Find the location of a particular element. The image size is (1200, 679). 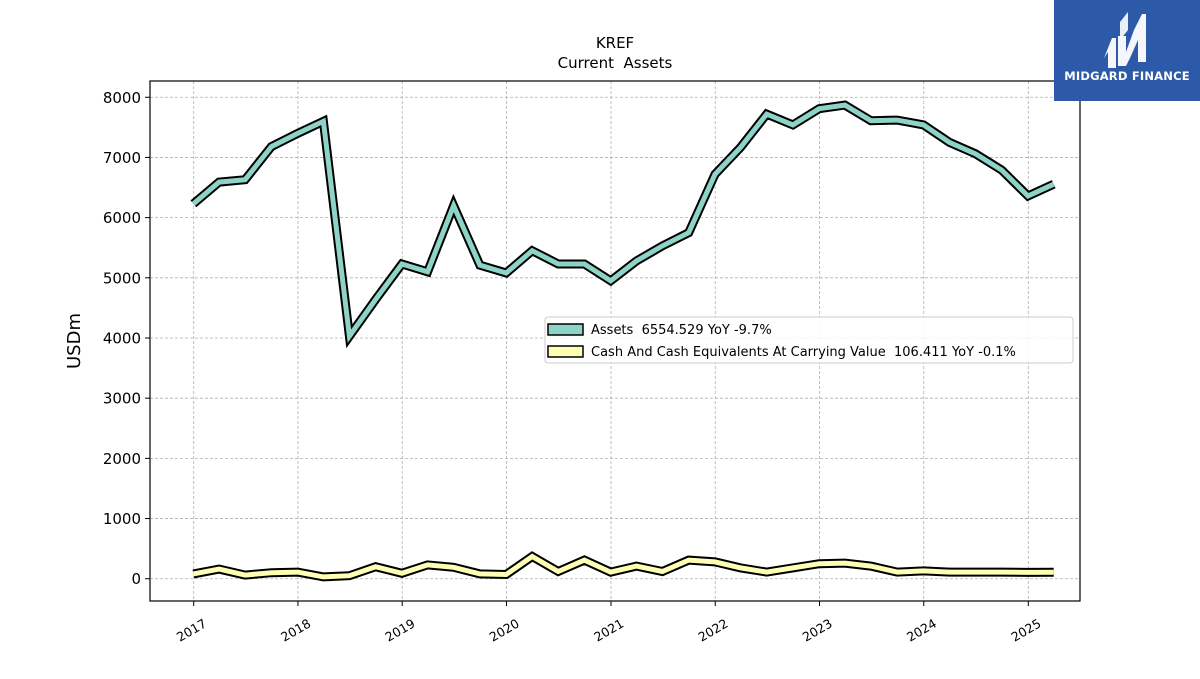

brand-name: MIDGARD FINANCE is located at coordinates (1127, 76).